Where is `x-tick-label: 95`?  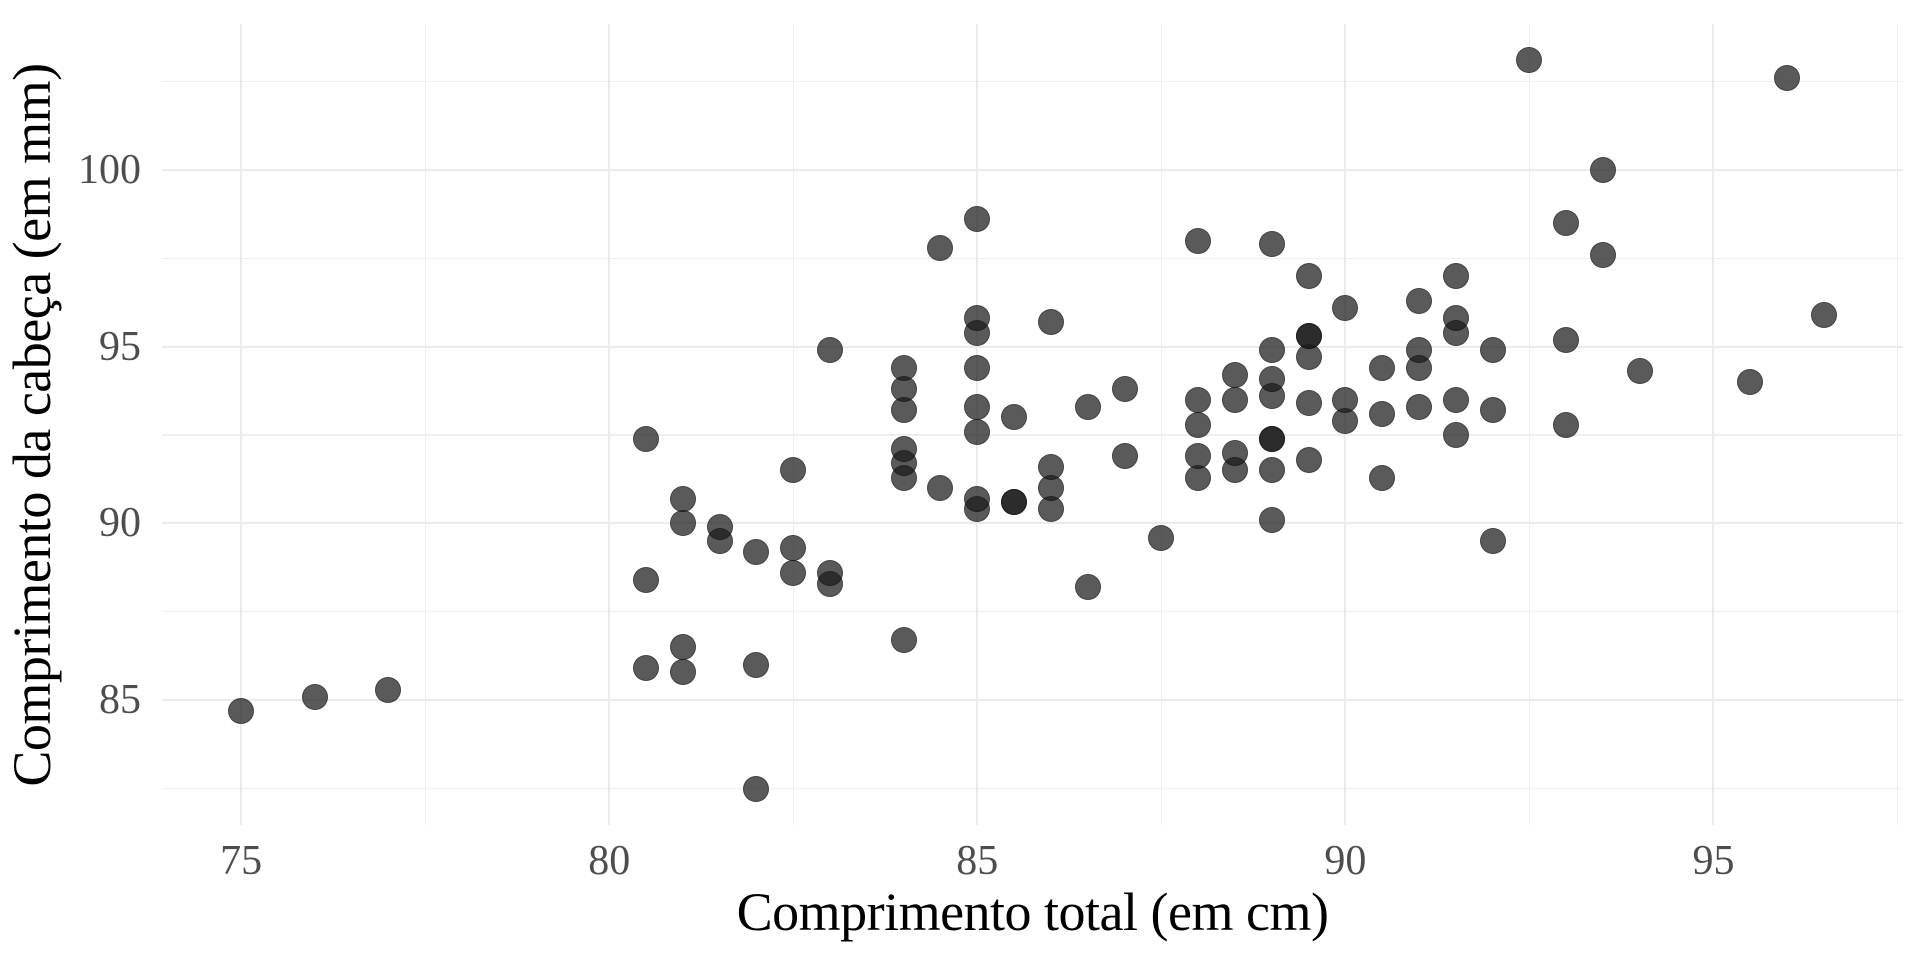 x-tick-label: 95 is located at coordinates (1713, 861).